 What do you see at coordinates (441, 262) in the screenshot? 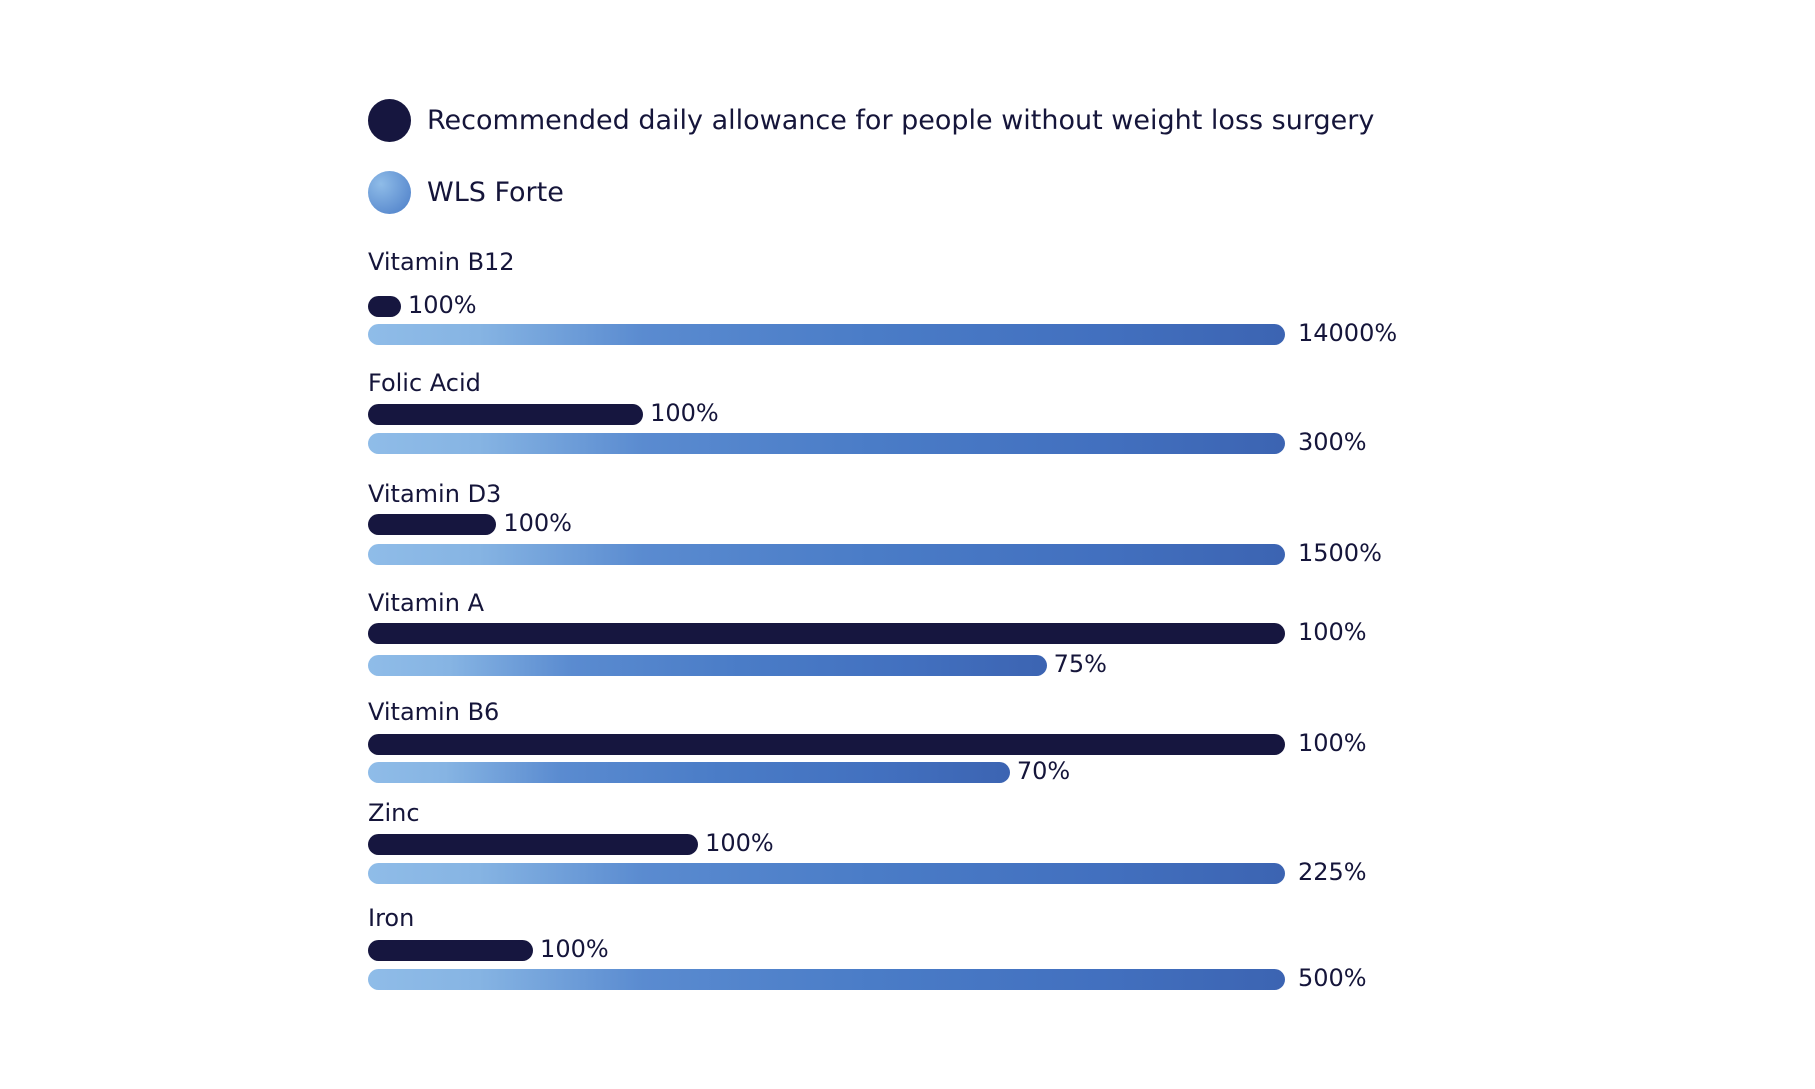
I see `category-label: Vitamin B12` at bounding box center [441, 262].